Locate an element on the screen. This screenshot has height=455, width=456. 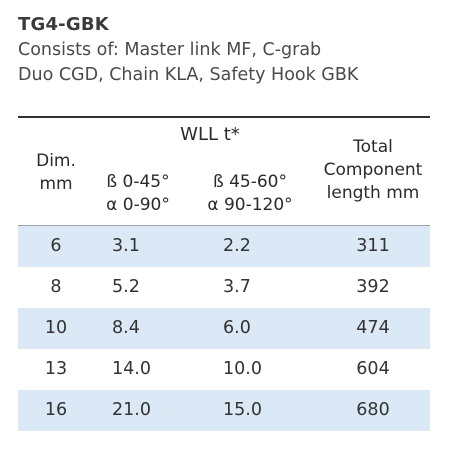
description-line-2: Duo CGD, Chain KLA, Safety Hook GBK is located at coordinates (188, 75).